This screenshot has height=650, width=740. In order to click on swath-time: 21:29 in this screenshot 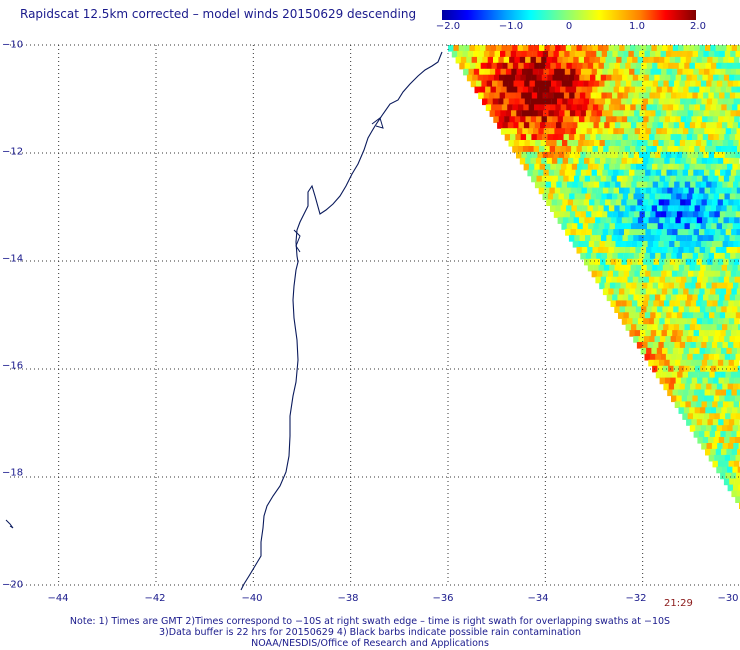, I will do `click(678, 603)`.